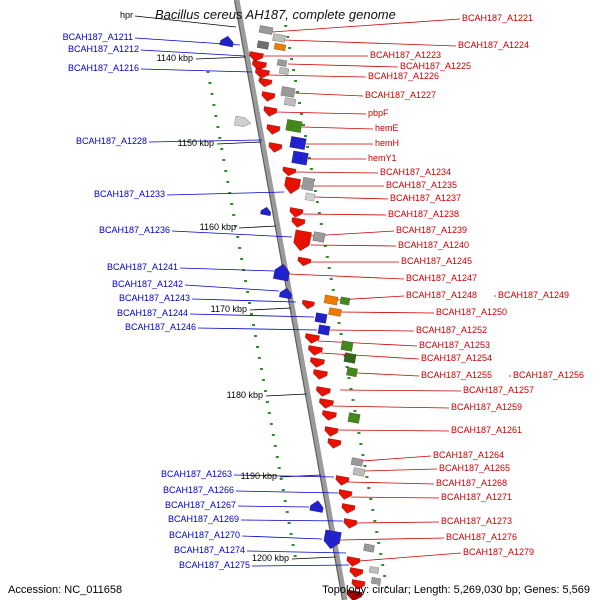 Image resolution: width=600 pixels, height=600 pixels. What do you see at coordinates (134, 230) in the screenshot?
I see `gene-label: BCAH187_A1236` at bounding box center [134, 230].